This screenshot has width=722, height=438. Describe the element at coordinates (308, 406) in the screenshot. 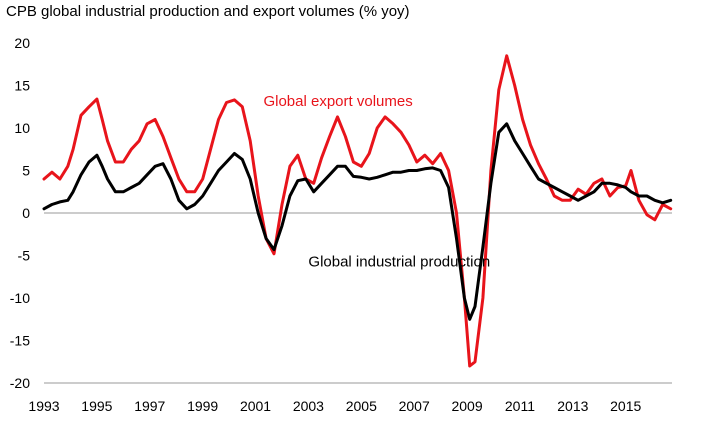

I see `x-tick-label: 2003` at that location.